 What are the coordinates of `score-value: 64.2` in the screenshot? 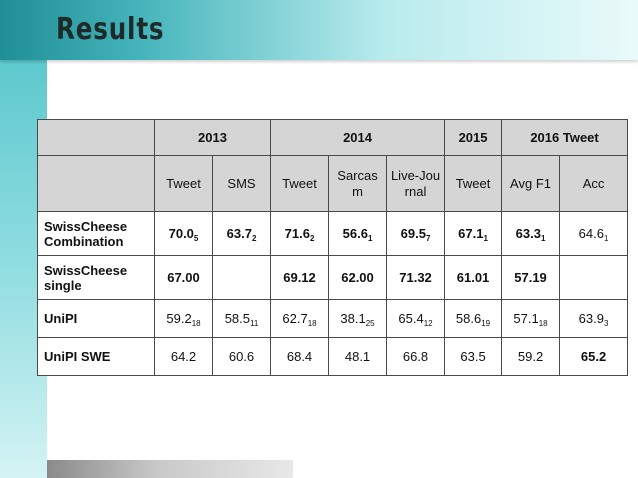 It's located at (183, 356).